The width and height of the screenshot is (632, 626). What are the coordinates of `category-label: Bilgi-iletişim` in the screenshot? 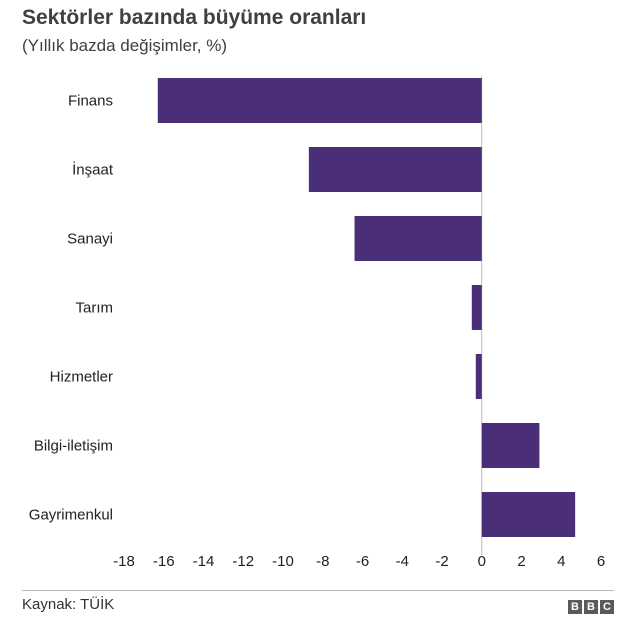 It's located at (73, 446).